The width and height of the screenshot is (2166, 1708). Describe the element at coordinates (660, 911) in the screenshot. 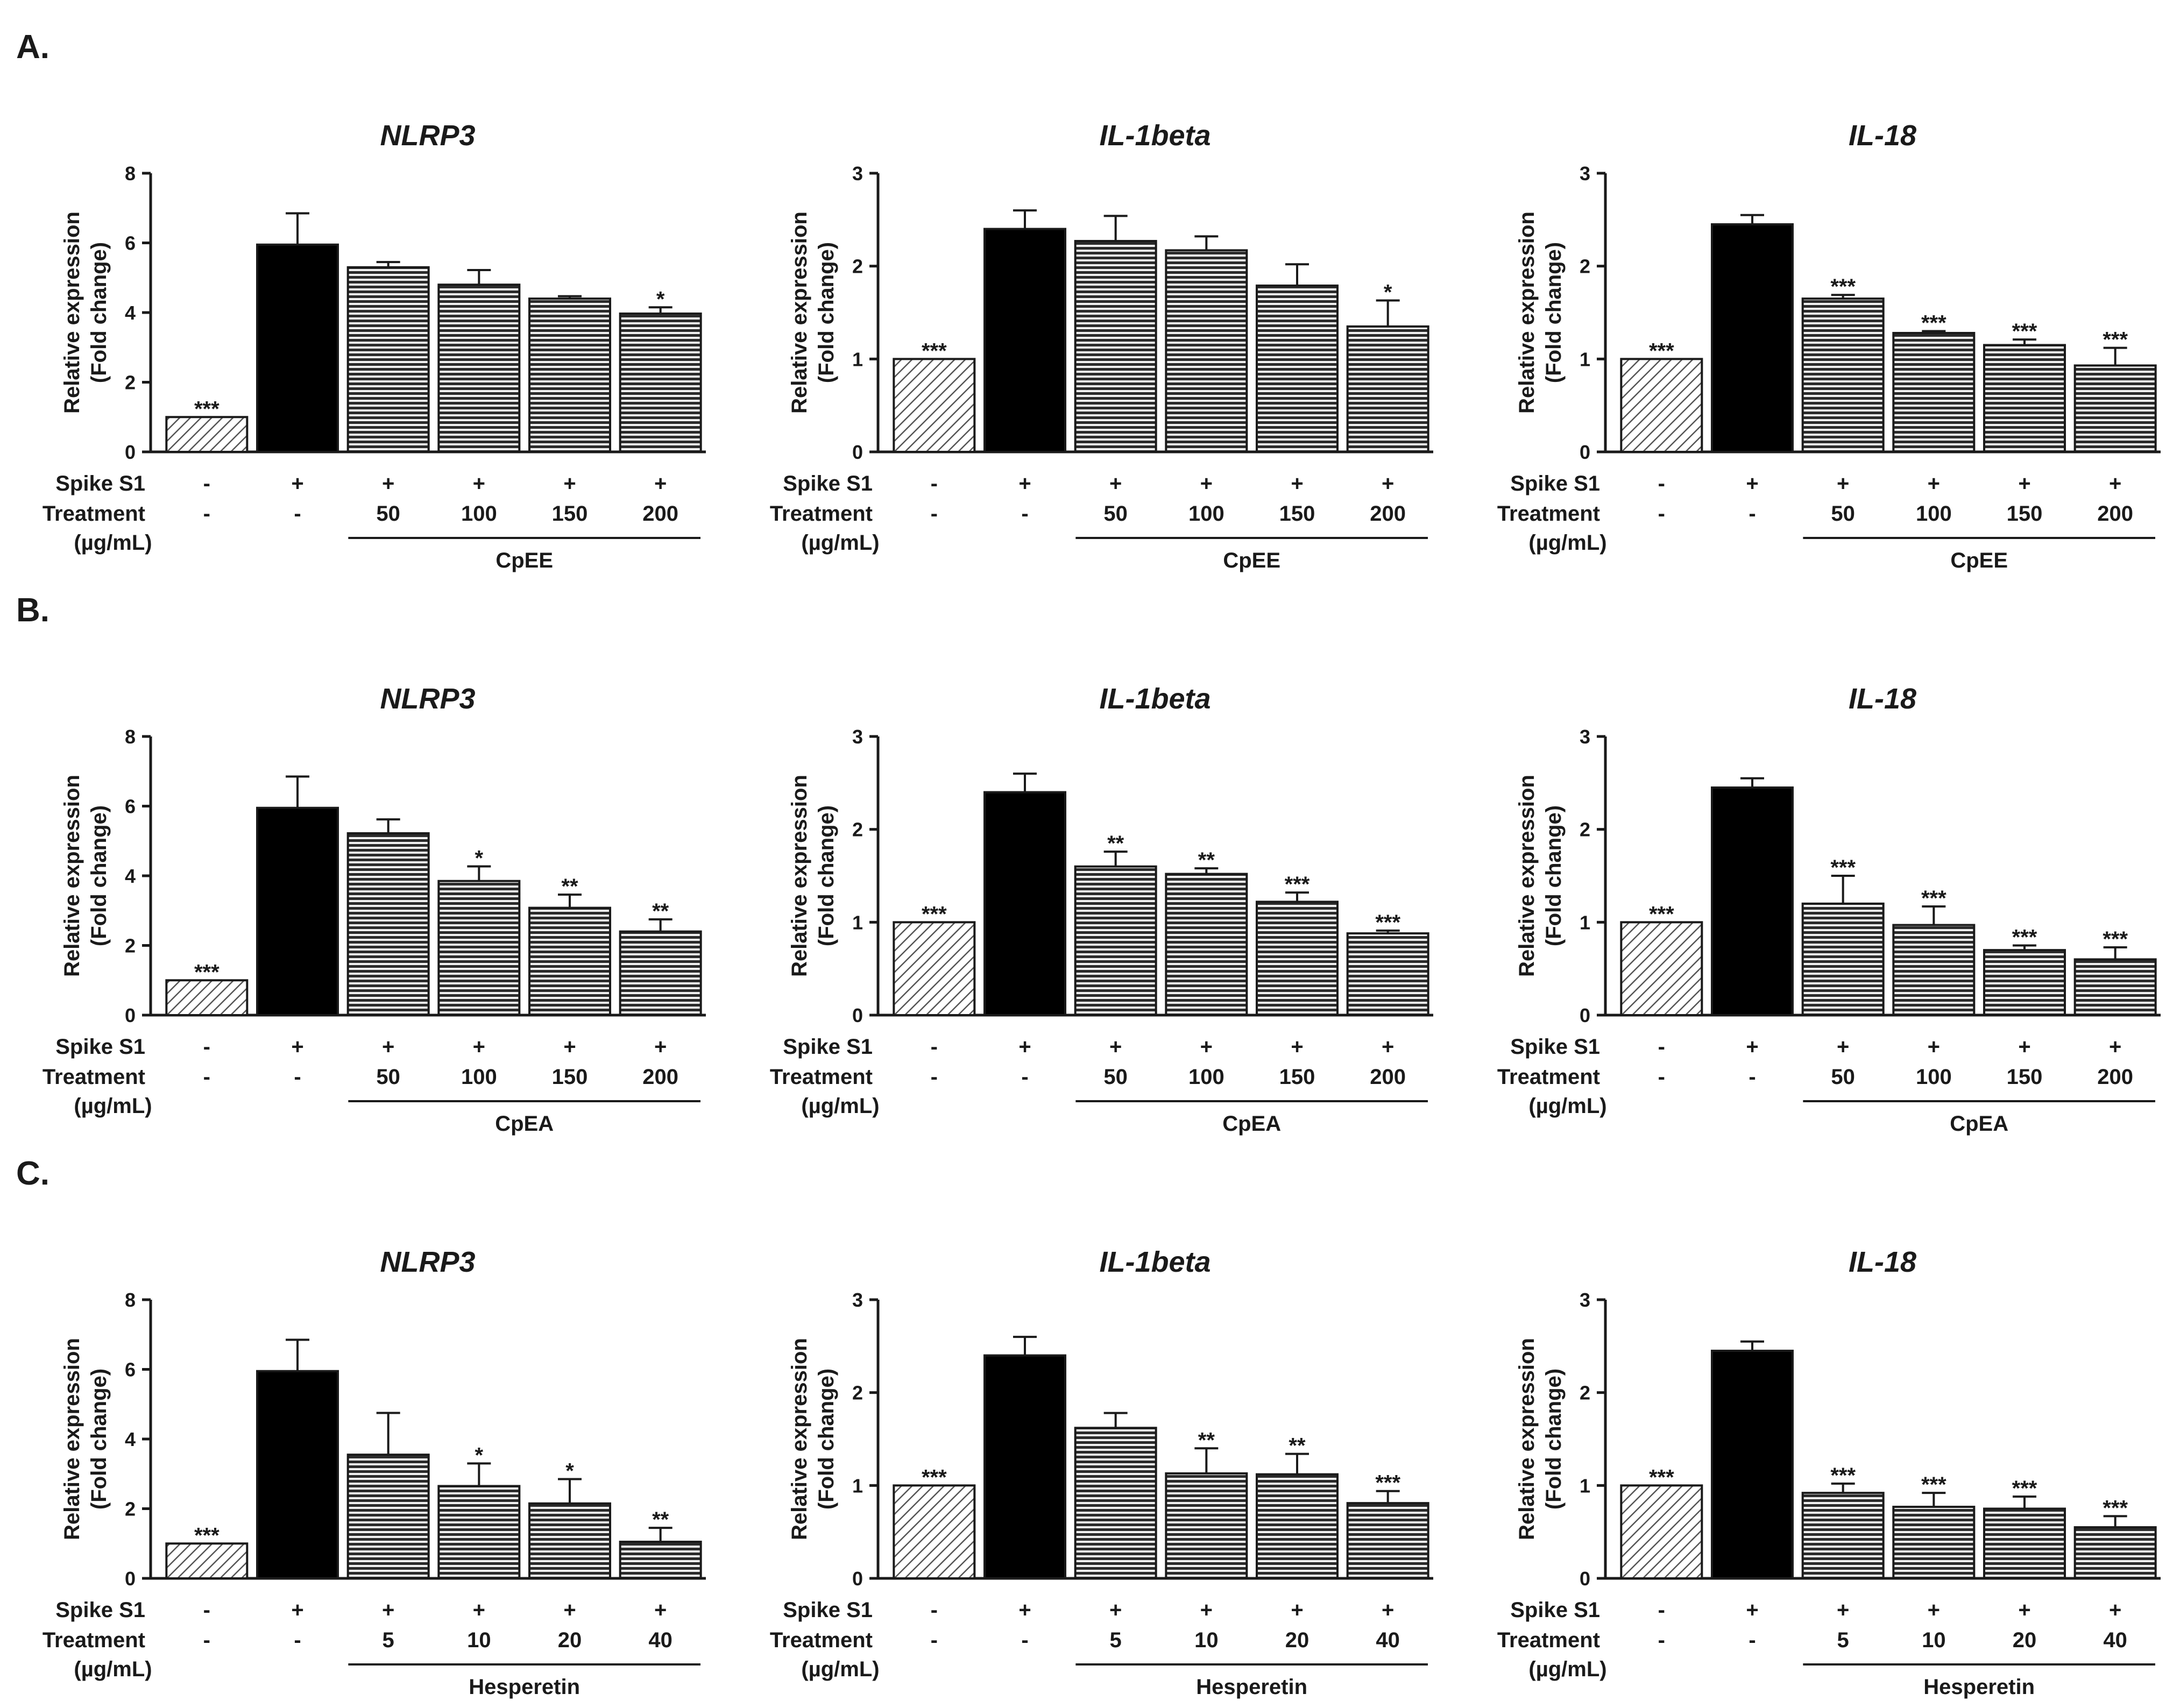

I see `significance-mark-6: **` at that location.